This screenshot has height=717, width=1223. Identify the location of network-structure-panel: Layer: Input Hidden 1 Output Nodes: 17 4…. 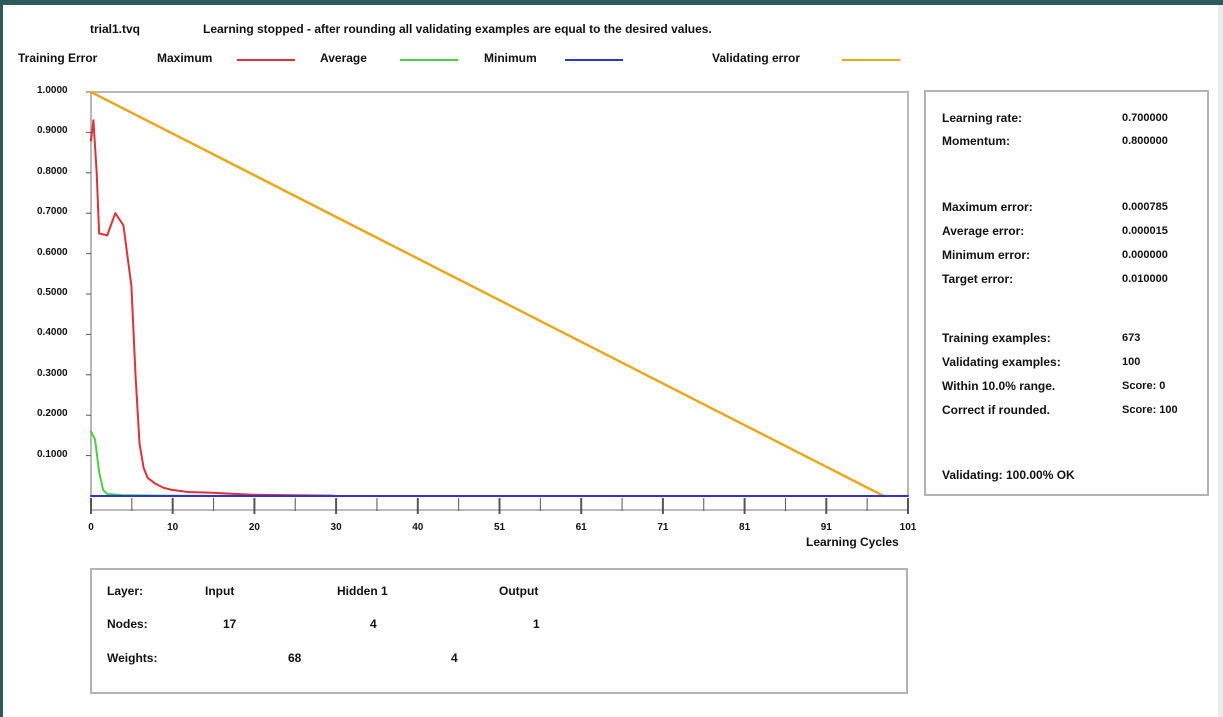
(499, 631).